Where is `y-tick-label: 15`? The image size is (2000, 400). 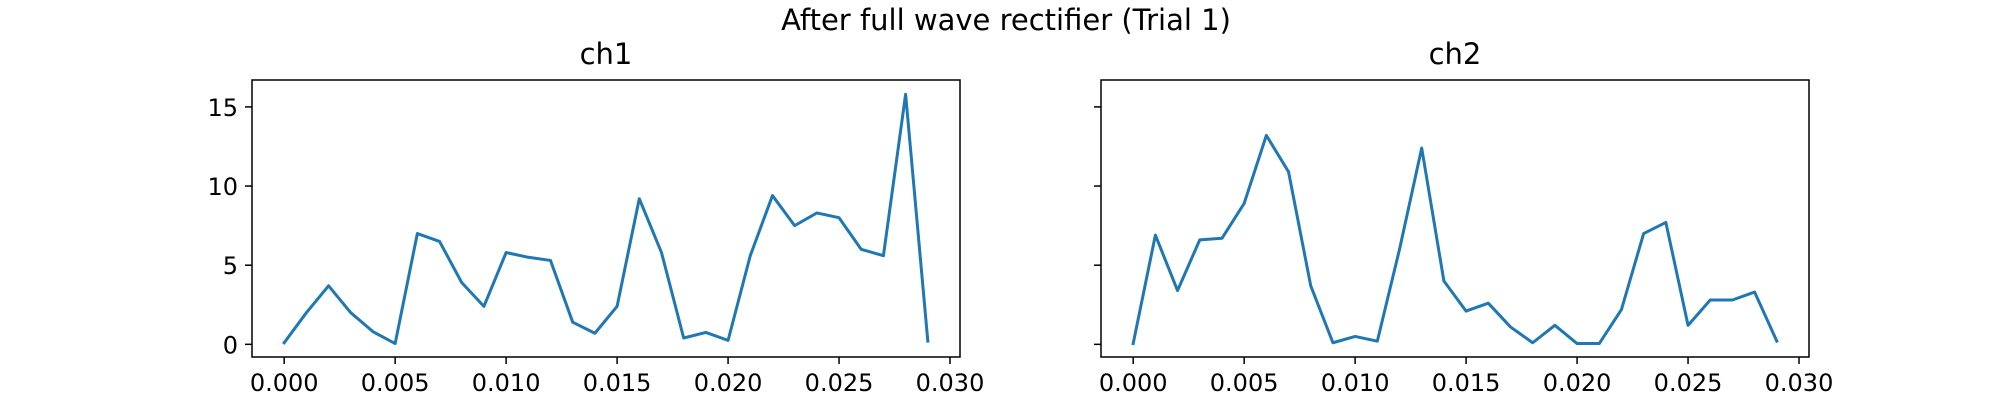
y-tick-label: 15 is located at coordinates (222, 108).